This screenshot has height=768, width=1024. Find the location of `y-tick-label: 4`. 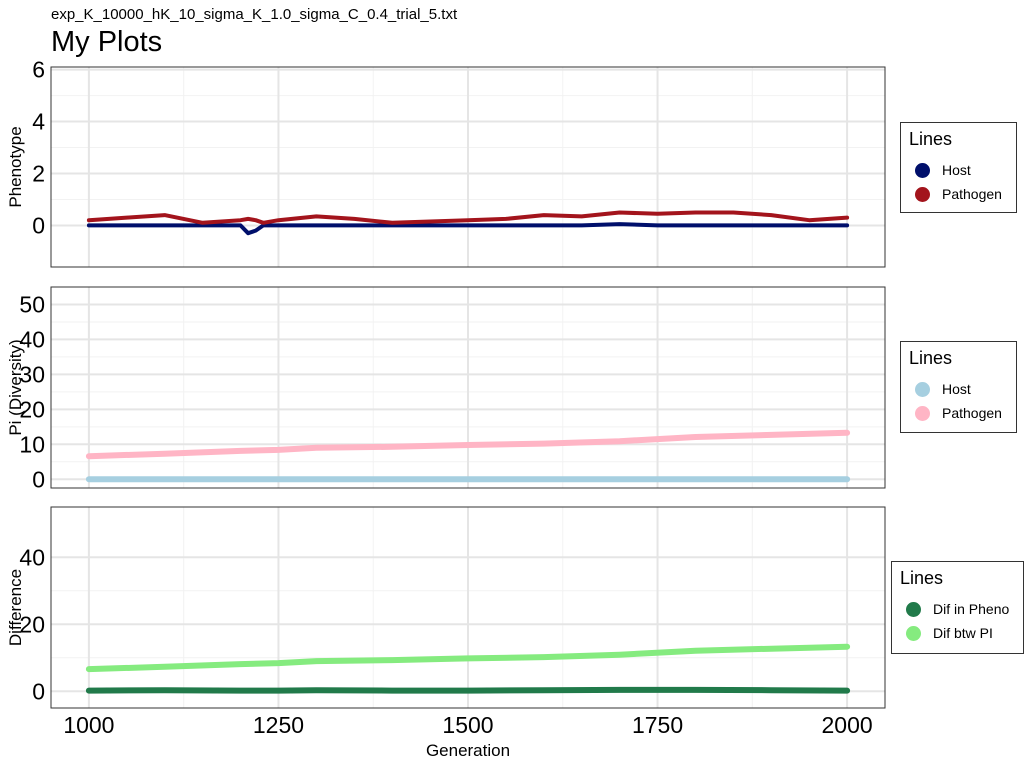

y-tick-label: 4 is located at coordinates (38, 122).